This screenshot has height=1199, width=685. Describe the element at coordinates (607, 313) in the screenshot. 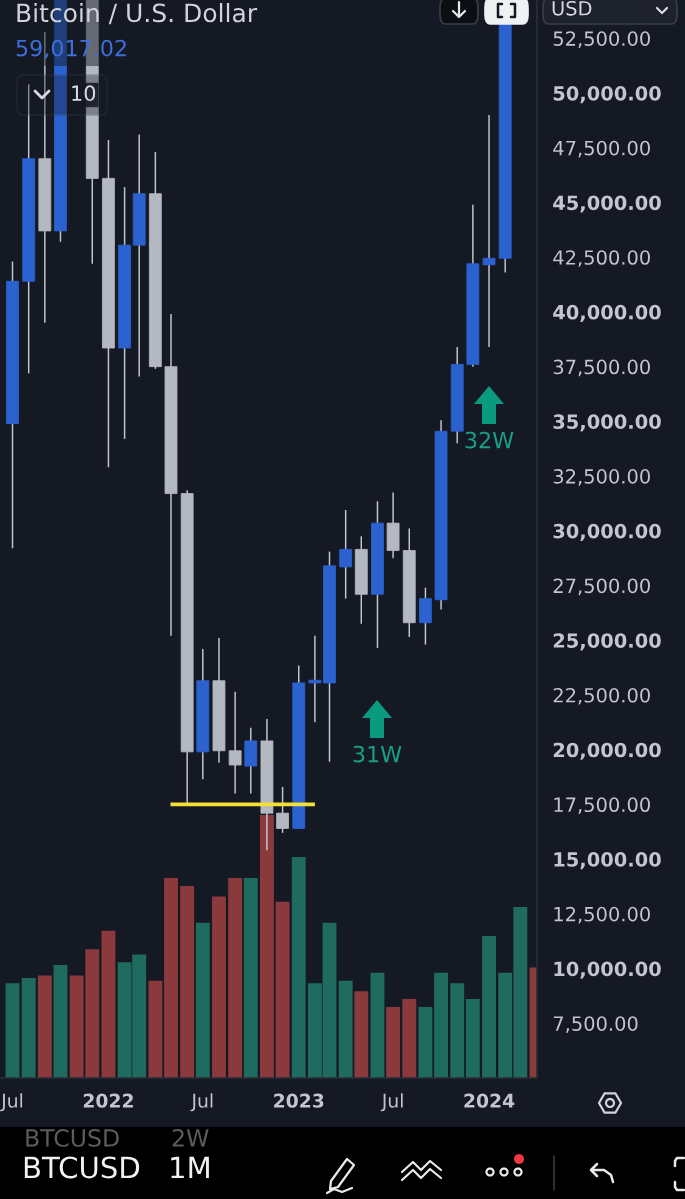

I see `y-tick-label: 40,000.00` at that location.